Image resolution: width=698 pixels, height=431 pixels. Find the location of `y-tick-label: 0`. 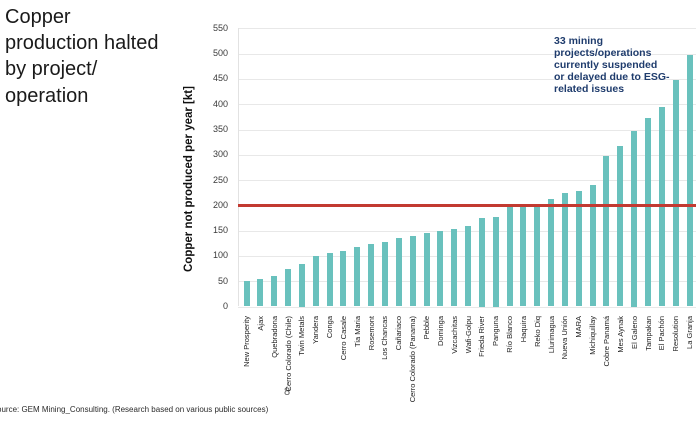

y-tick-label: 0 is located at coordinates (225, 306).